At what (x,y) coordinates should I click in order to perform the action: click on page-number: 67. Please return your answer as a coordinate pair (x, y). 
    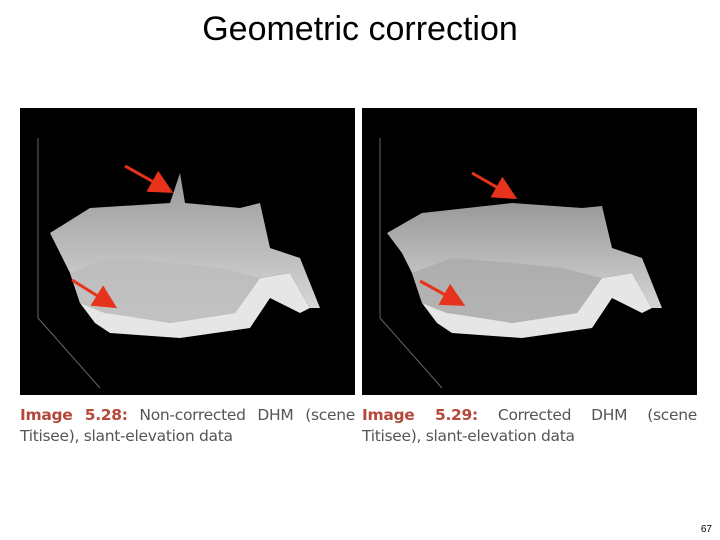
    Looking at the image, I should click on (706, 529).